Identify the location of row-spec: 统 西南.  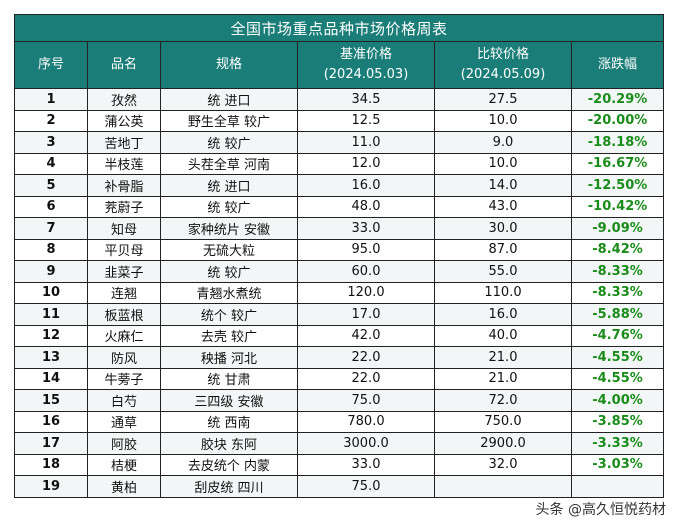
(229, 421).